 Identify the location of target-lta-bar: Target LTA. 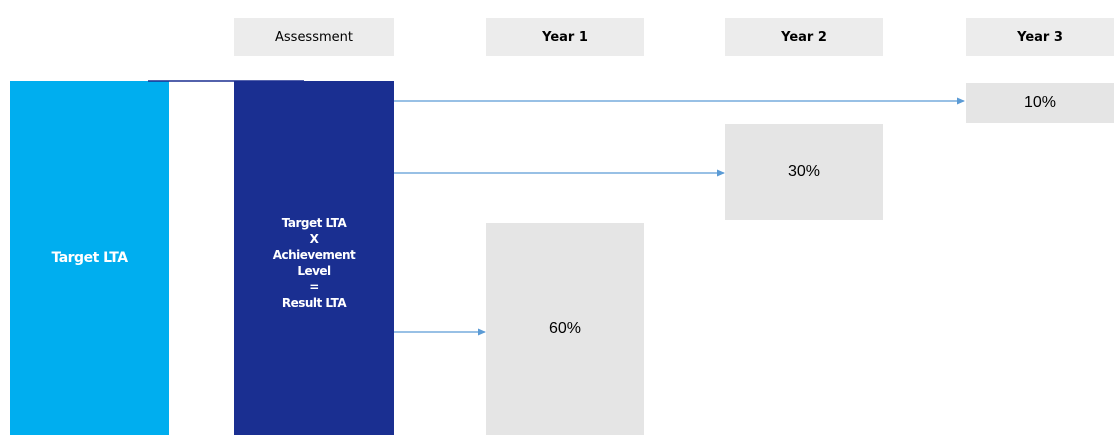
(89, 258).